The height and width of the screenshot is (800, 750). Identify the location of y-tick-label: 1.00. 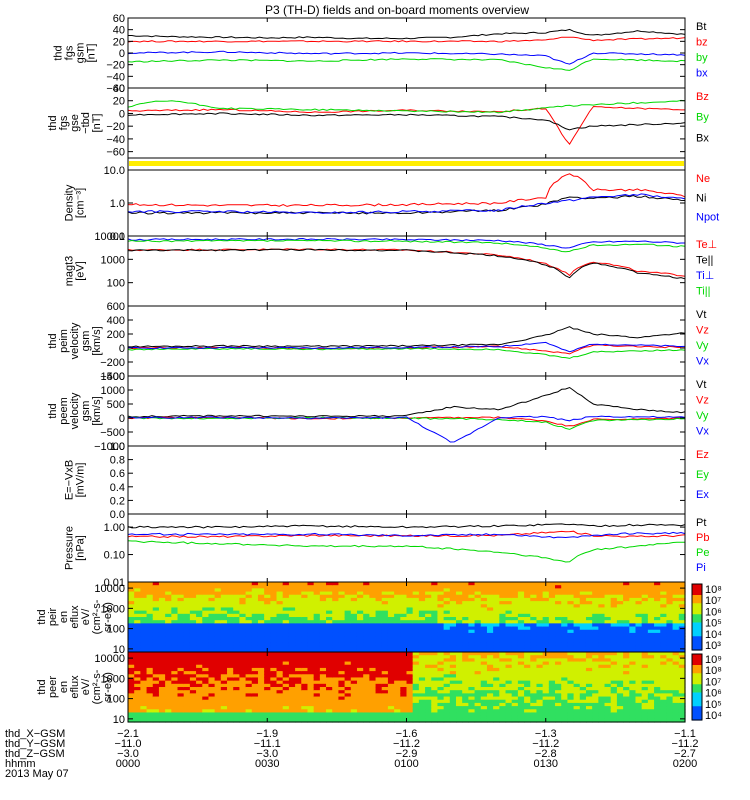
(114, 528).